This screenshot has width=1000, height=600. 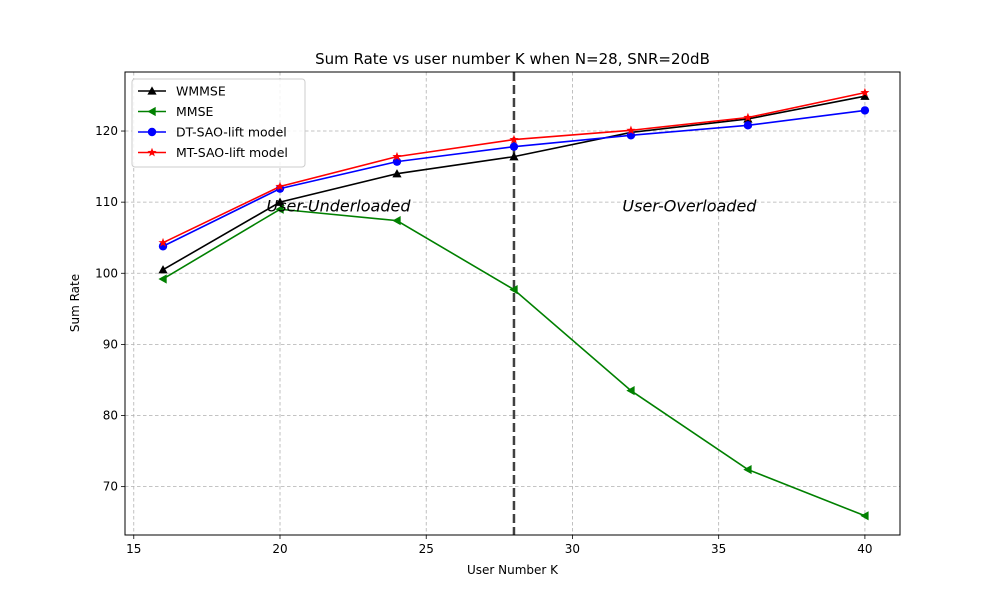 What do you see at coordinates (106, 273) in the screenshot?
I see `y-tick-label: 100` at bounding box center [106, 273].